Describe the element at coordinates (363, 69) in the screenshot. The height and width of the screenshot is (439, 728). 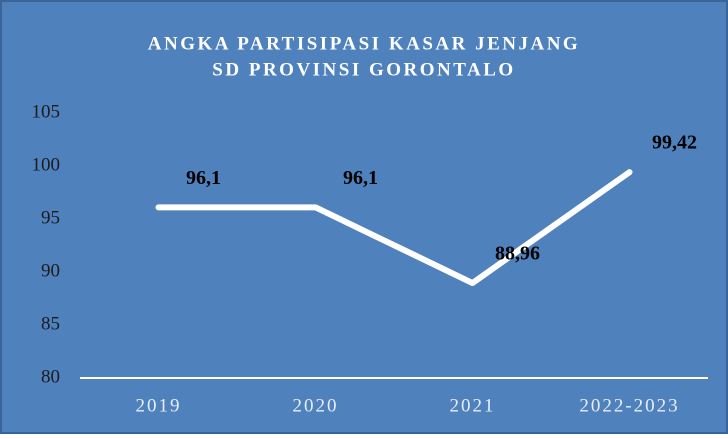
I see `chart-title: SD PROVINSI GORONTALO` at that location.